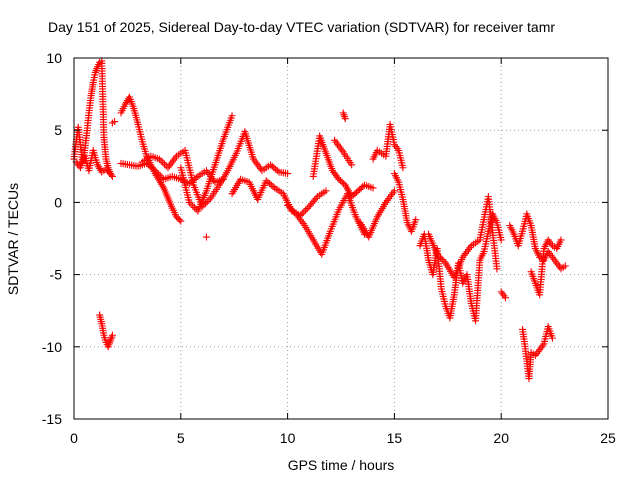 The height and width of the screenshot is (480, 640). What do you see at coordinates (341, 465) in the screenshot?
I see `x-axis-label: GPS time / hours` at bounding box center [341, 465].